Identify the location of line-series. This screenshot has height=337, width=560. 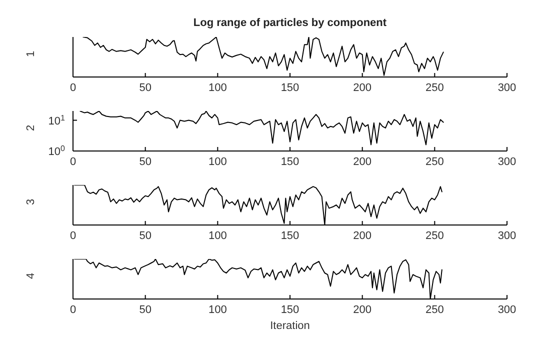
(262, 128).